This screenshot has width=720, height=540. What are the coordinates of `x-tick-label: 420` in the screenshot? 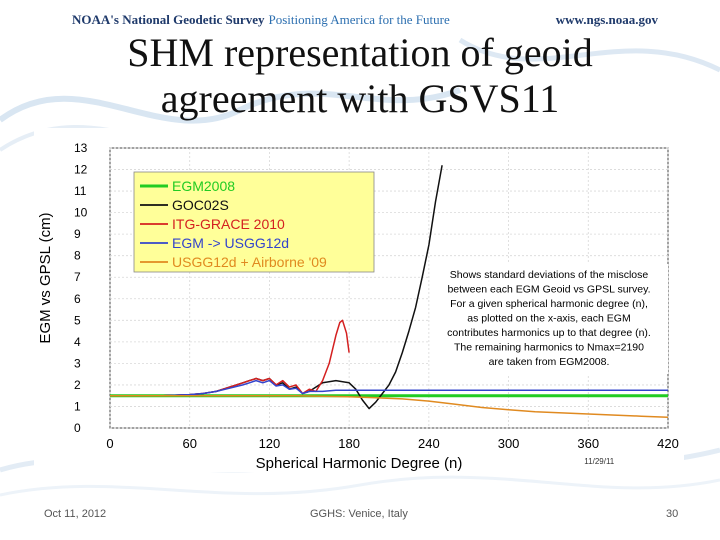 It's located at (668, 443).